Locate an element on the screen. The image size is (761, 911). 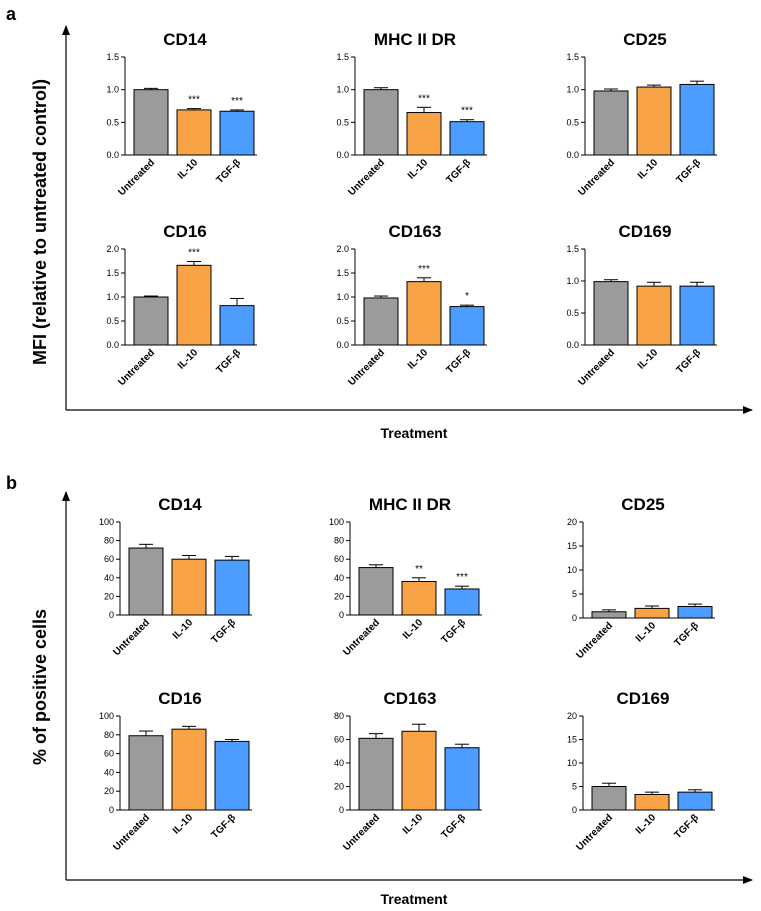
panel-a-x-label: Treatment is located at coordinates (414, 433).